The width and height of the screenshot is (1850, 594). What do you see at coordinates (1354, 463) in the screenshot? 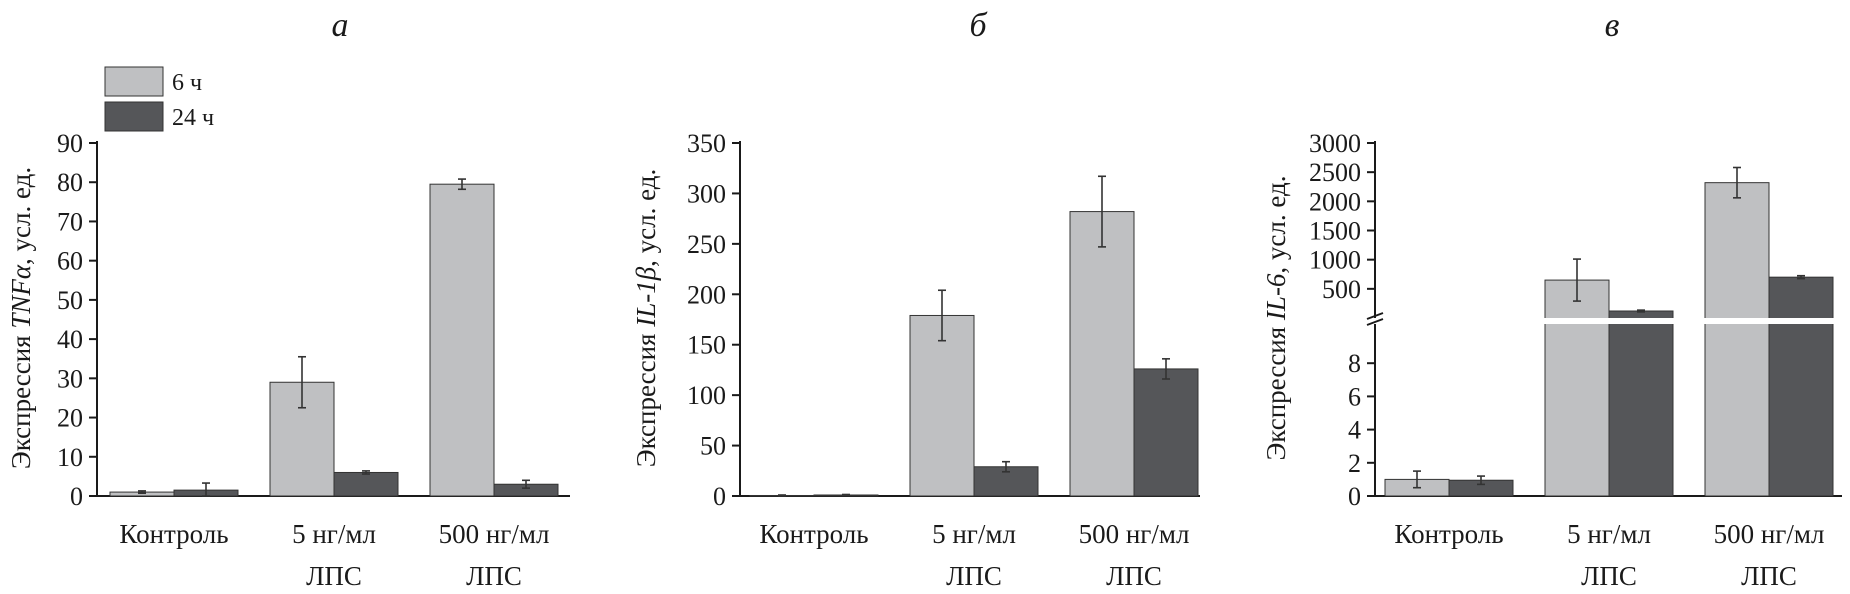
I see `y-tick-label: 2` at bounding box center [1354, 463].